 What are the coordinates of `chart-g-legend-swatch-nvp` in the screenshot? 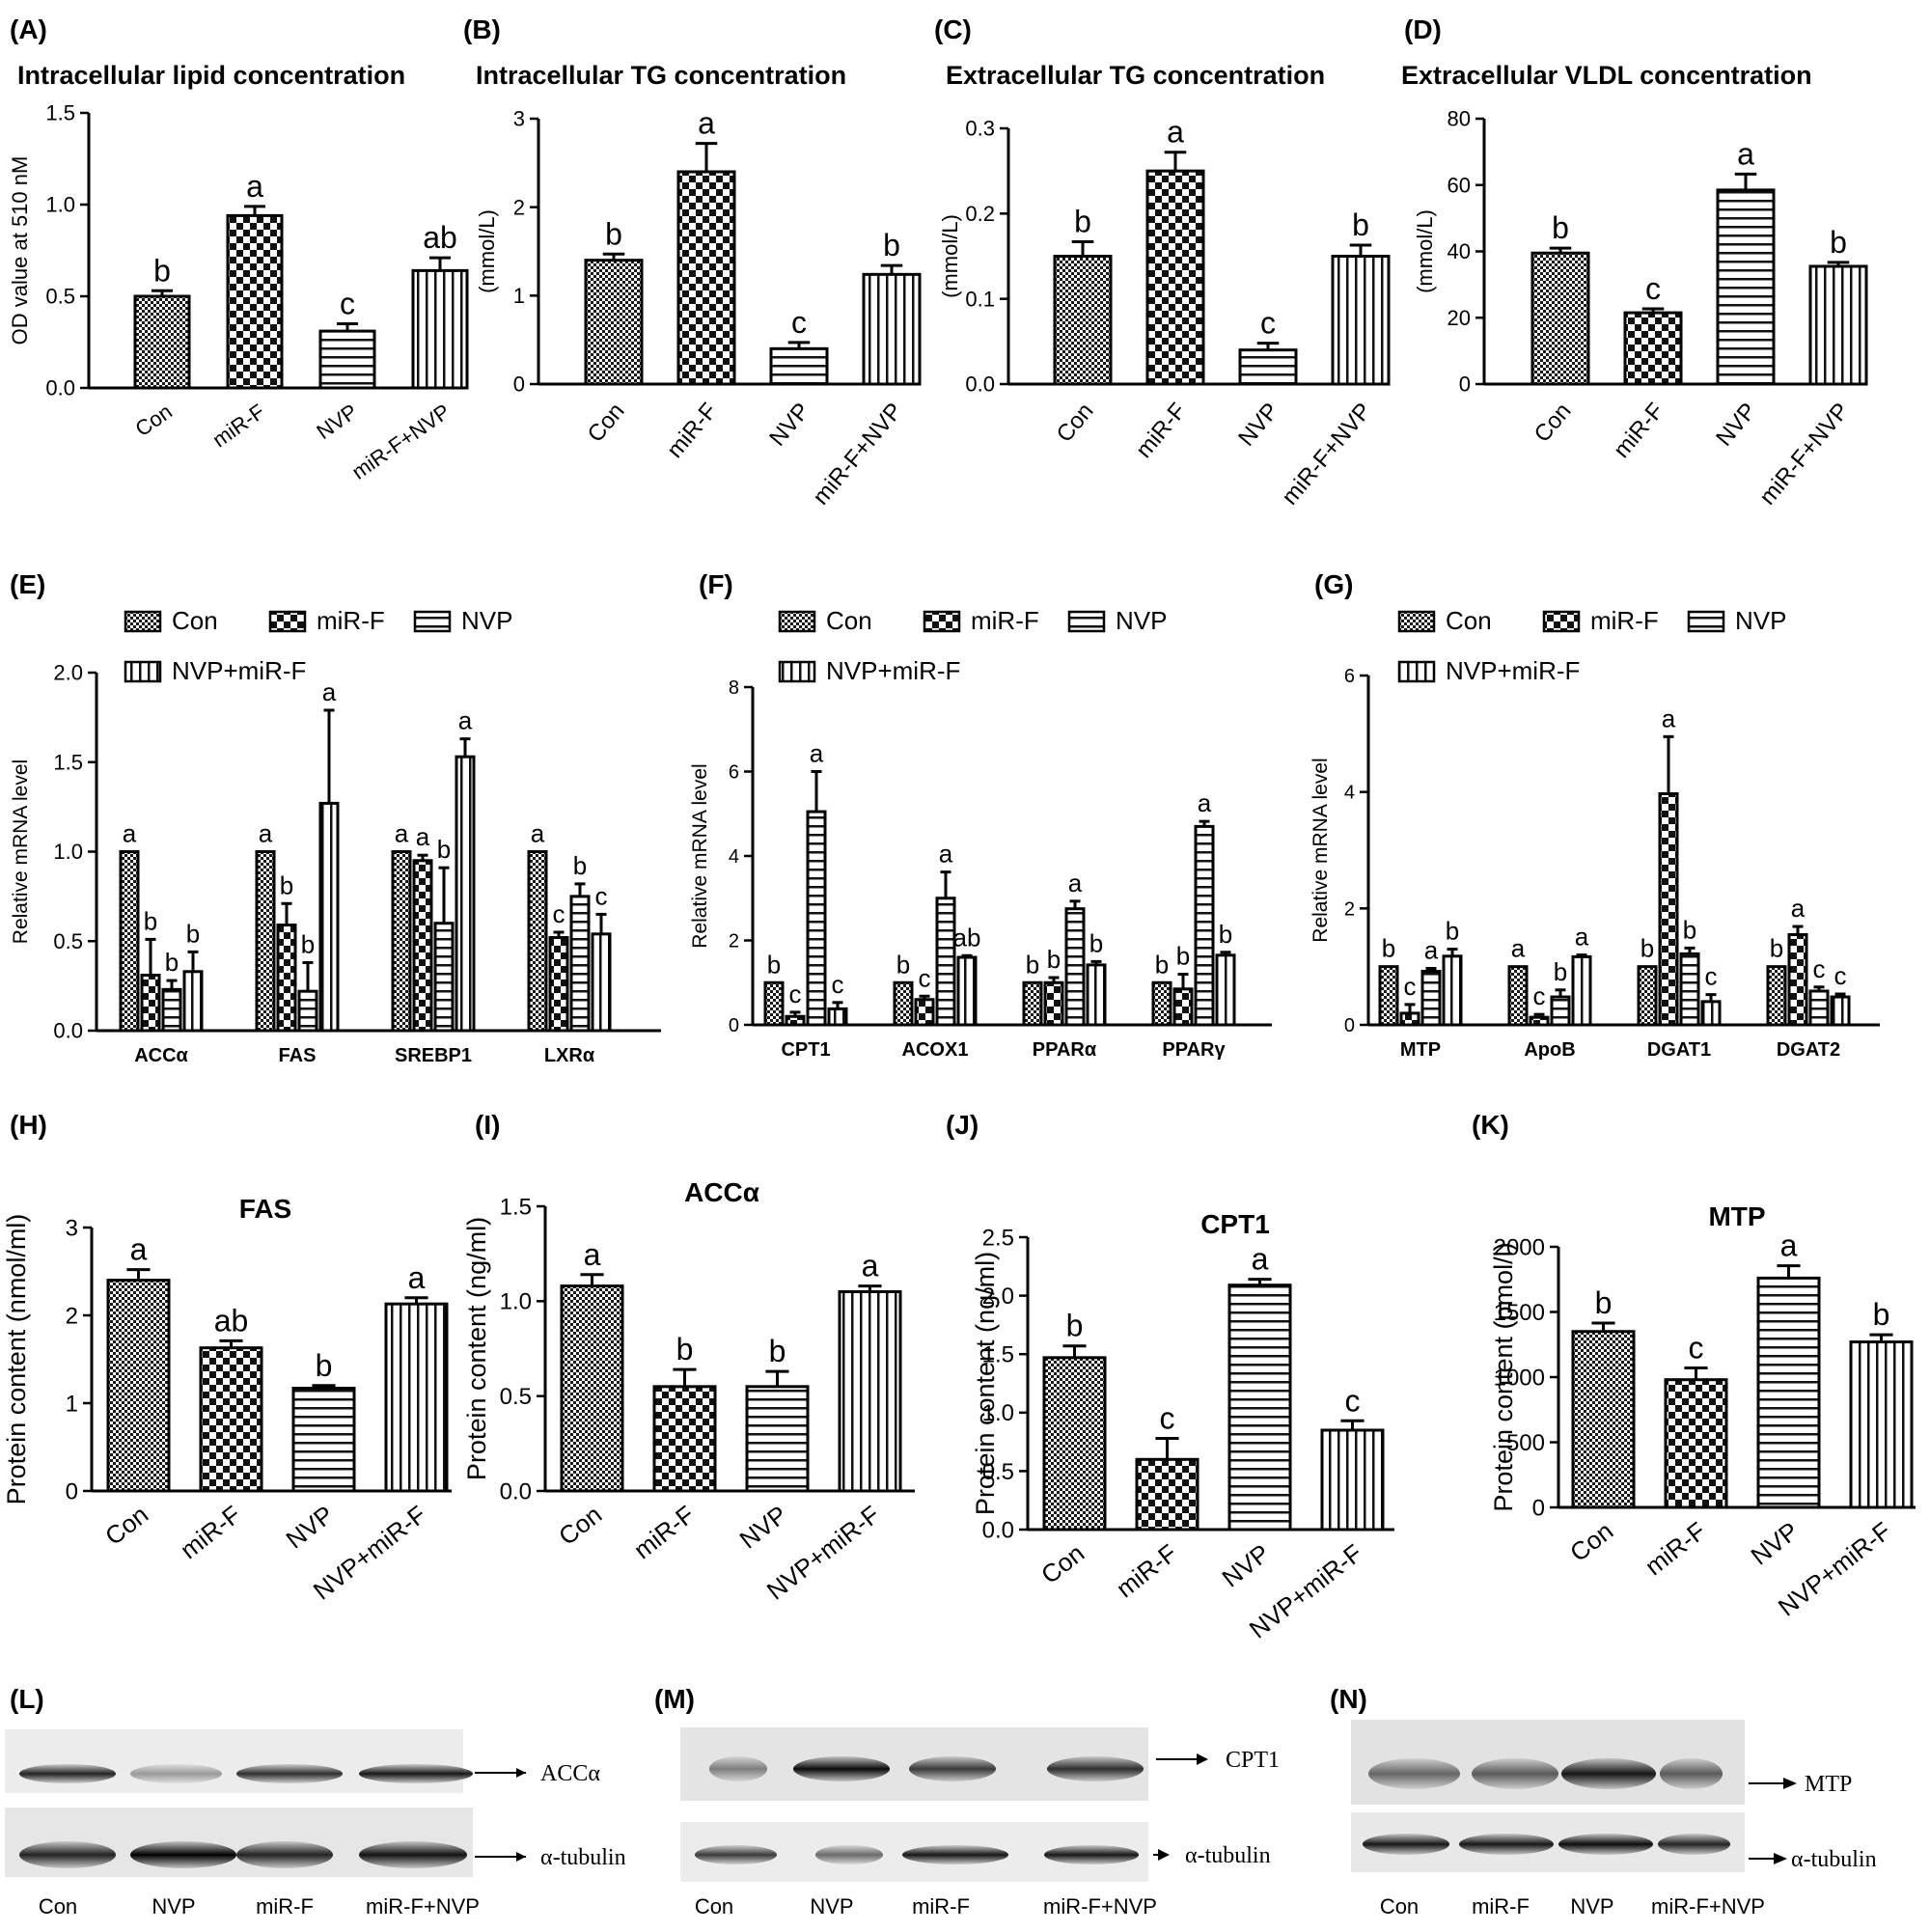 It's located at (1706, 621).